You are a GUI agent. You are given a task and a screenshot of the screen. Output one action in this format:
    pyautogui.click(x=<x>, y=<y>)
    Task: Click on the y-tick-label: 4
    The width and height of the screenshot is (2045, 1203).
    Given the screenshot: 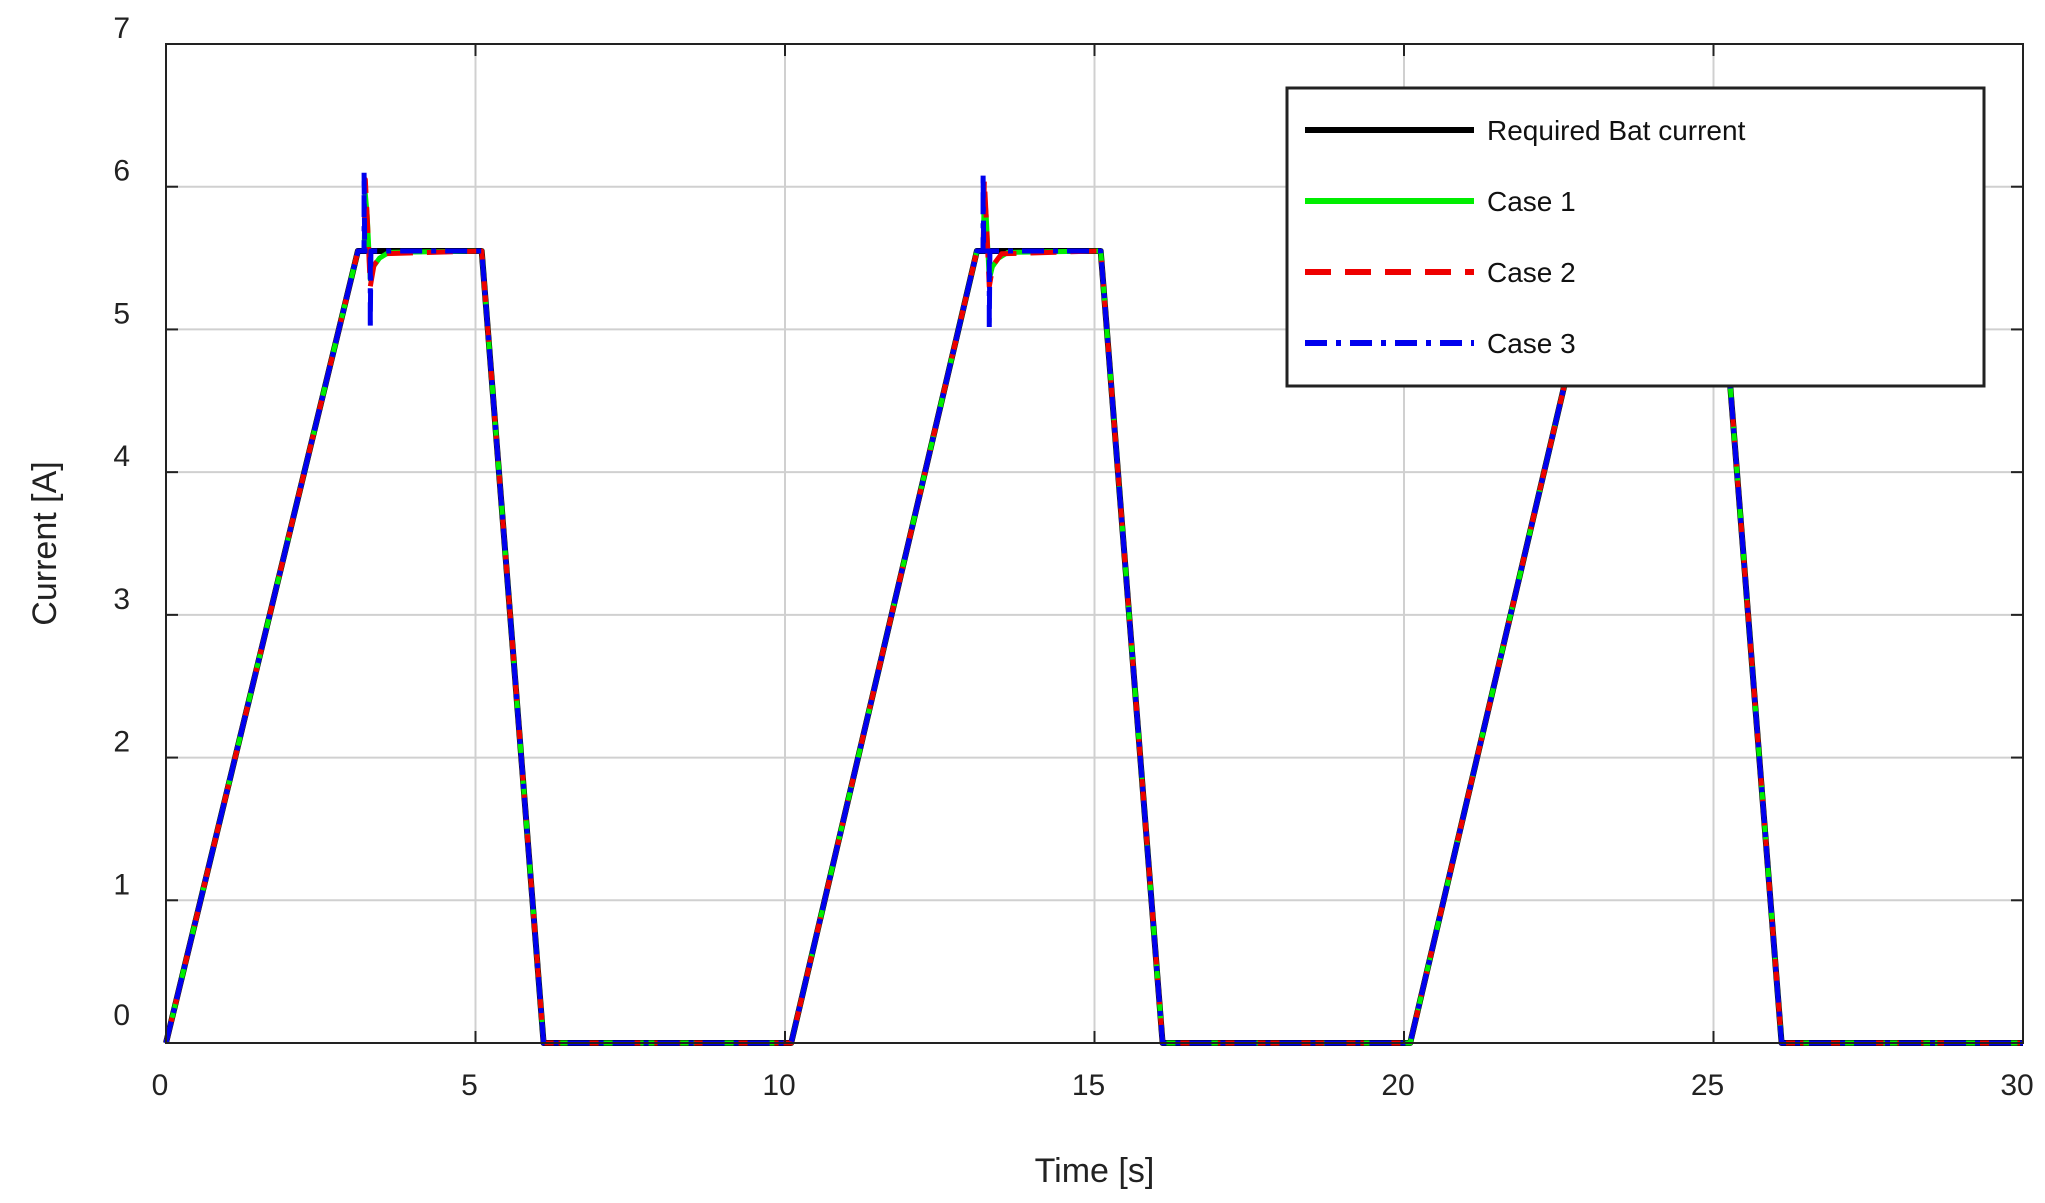 What is the action you would take?
    pyautogui.click(x=121, y=456)
    